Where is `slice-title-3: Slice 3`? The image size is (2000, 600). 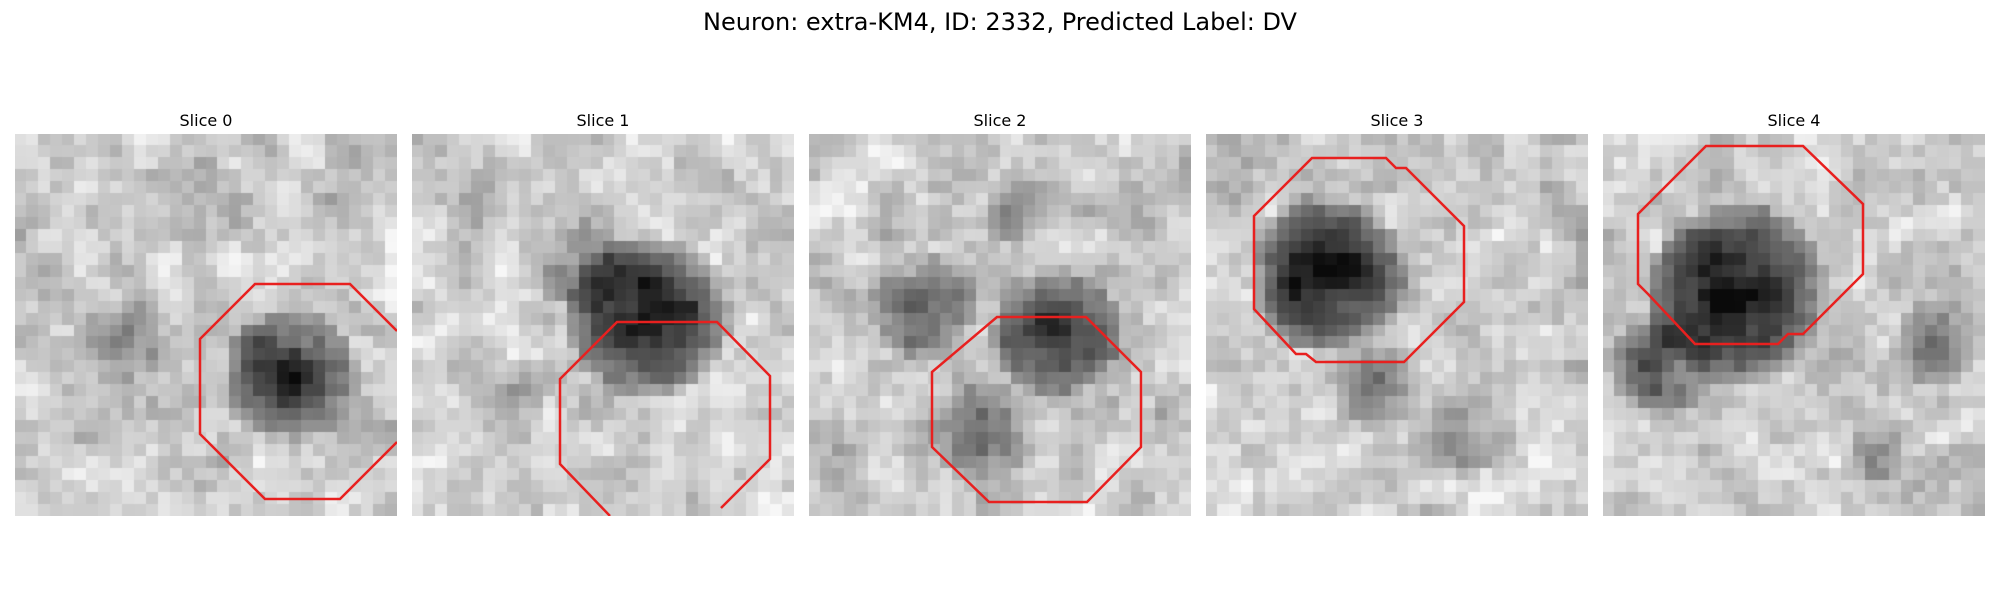
slice-title-3: Slice 3 is located at coordinates (1397, 120).